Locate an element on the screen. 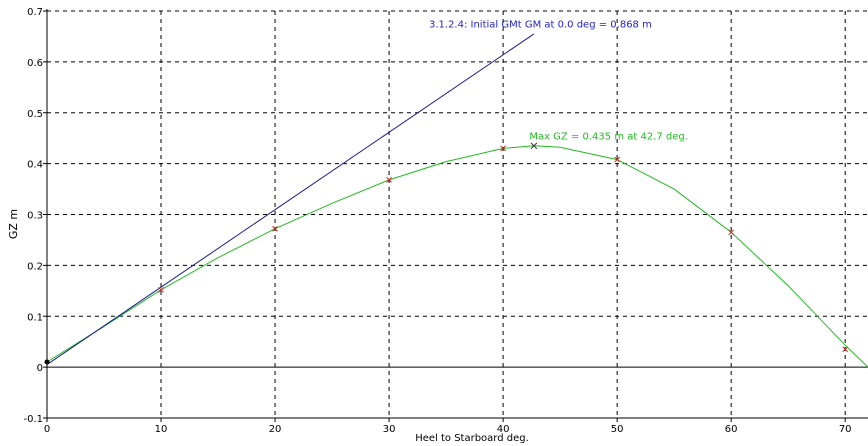 This screenshot has height=446, width=868. x-tick-label: 10 is located at coordinates (161, 429).